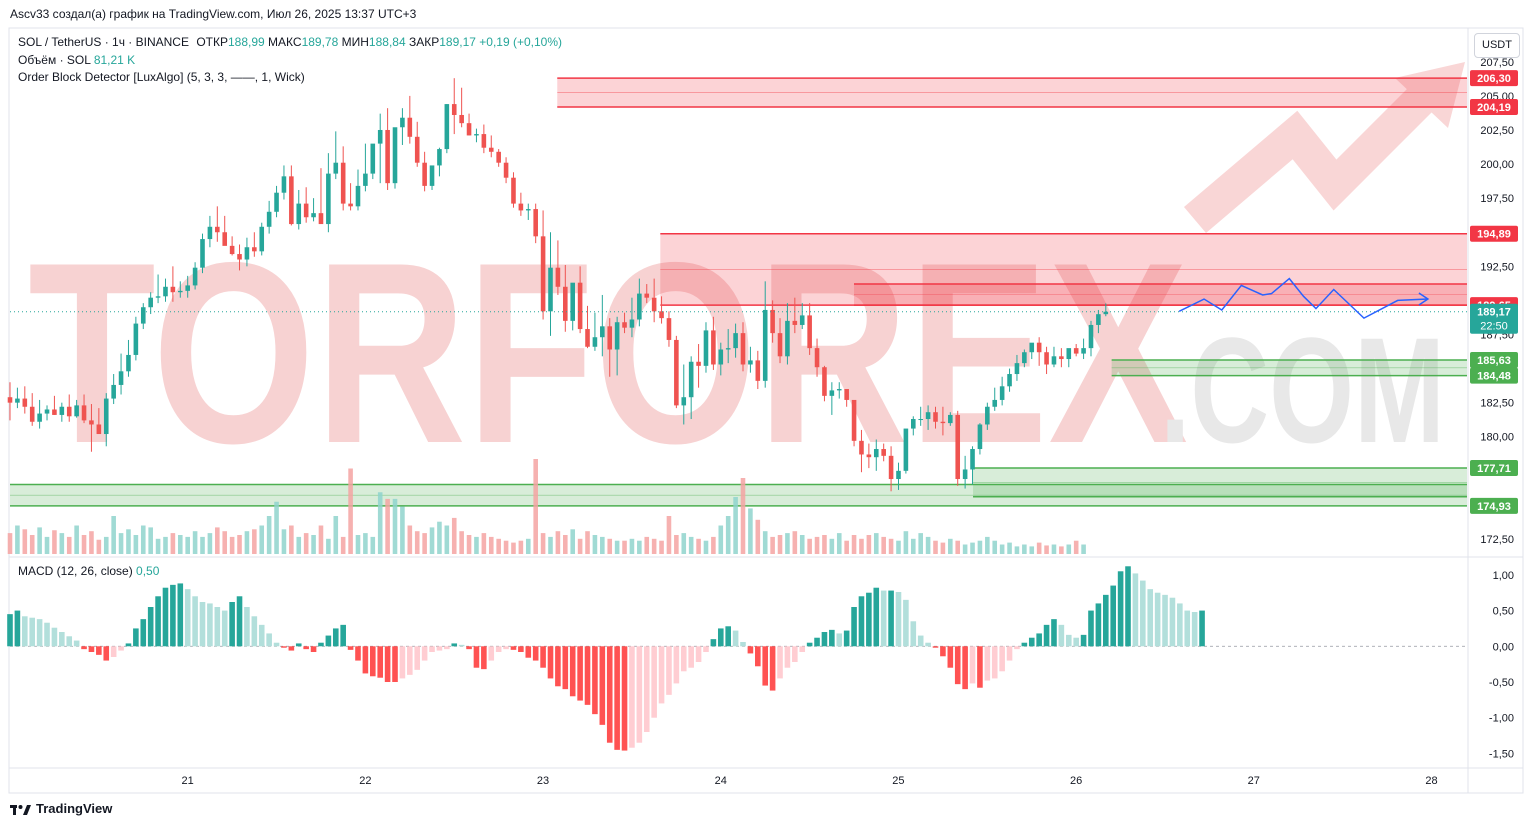 The image size is (1533, 828). Describe the element at coordinates (1497, 45) in the screenshot. I see `currency-button: USDT` at that location.